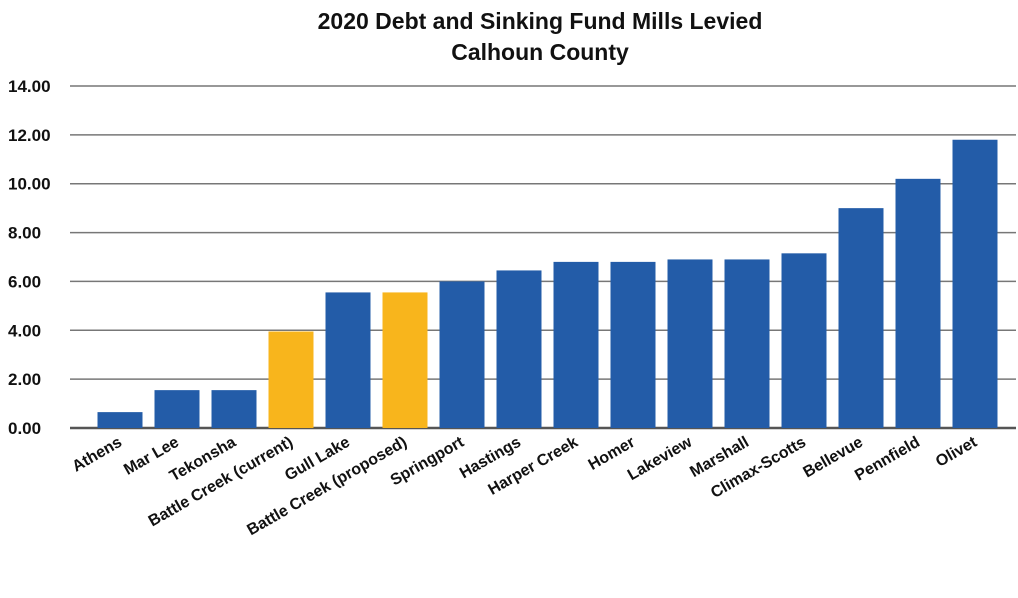 The width and height of the screenshot is (1018, 598). Describe the element at coordinates (540, 52) in the screenshot. I see `chart-subtitle: Calhoun County` at that location.